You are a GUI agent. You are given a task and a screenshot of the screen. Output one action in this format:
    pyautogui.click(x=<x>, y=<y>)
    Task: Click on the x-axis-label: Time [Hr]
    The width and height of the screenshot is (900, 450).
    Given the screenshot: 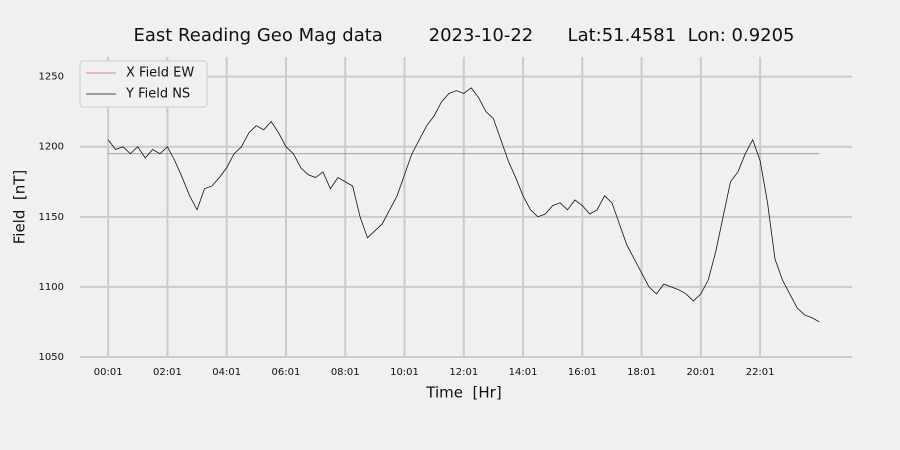 What is the action you would take?
    pyautogui.click(x=463, y=393)
    